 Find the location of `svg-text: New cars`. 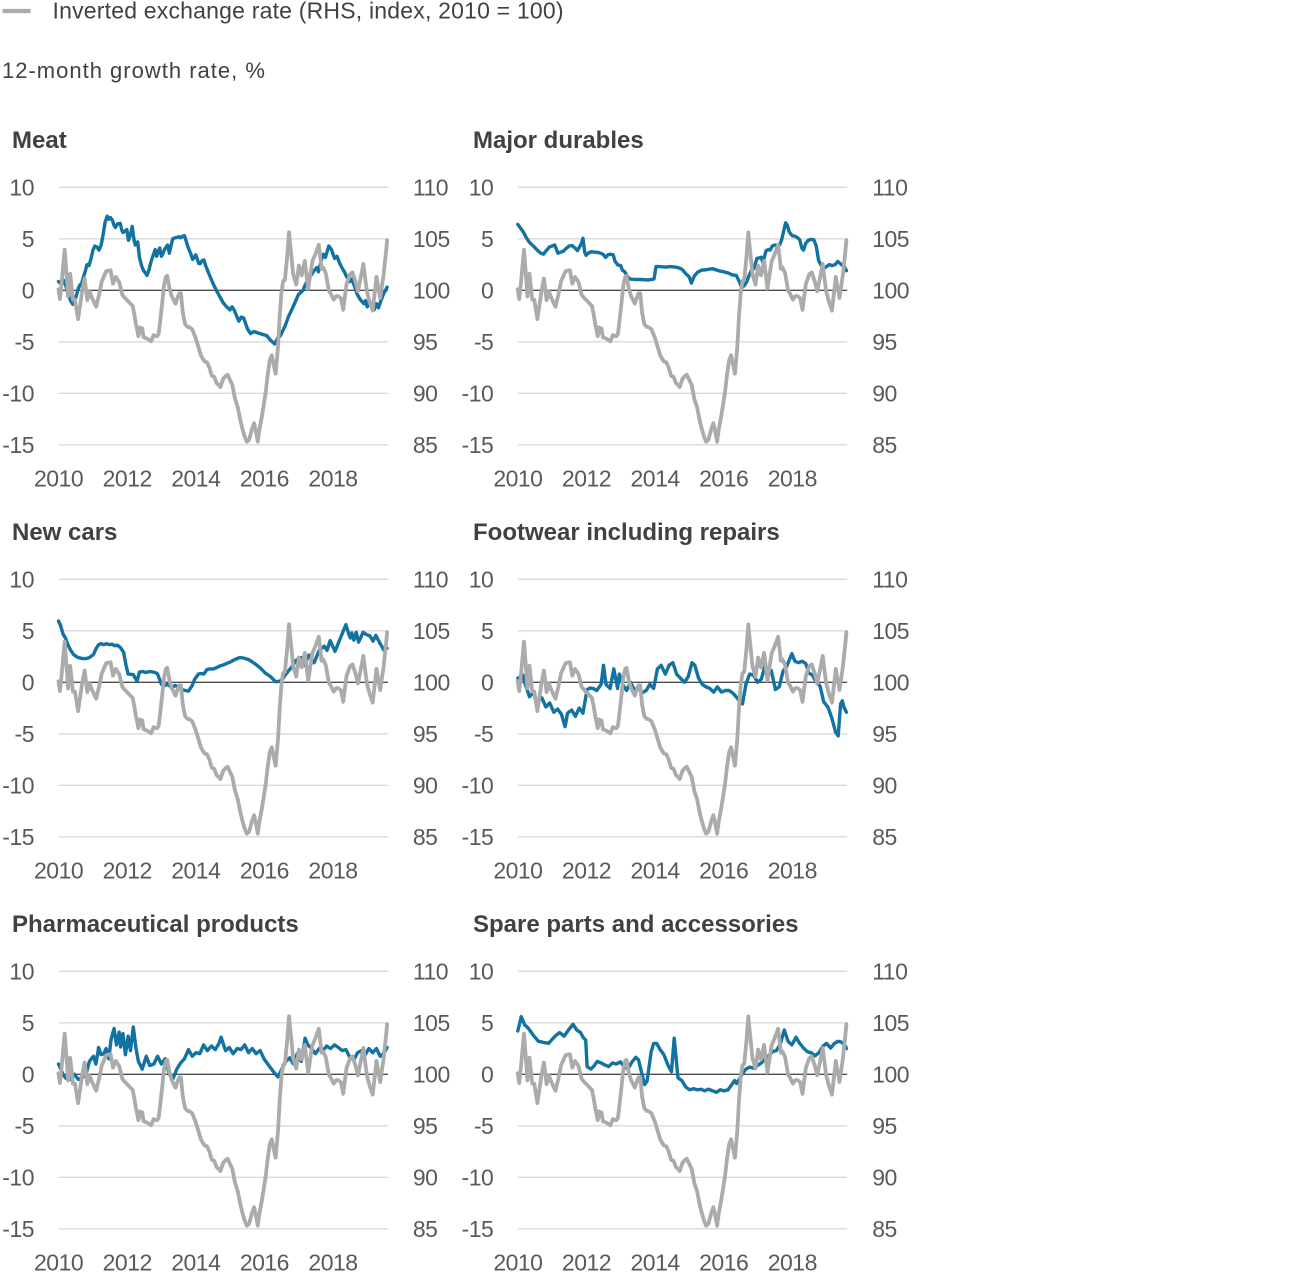

svg-text: New cars is located at coordinates (64, 532).